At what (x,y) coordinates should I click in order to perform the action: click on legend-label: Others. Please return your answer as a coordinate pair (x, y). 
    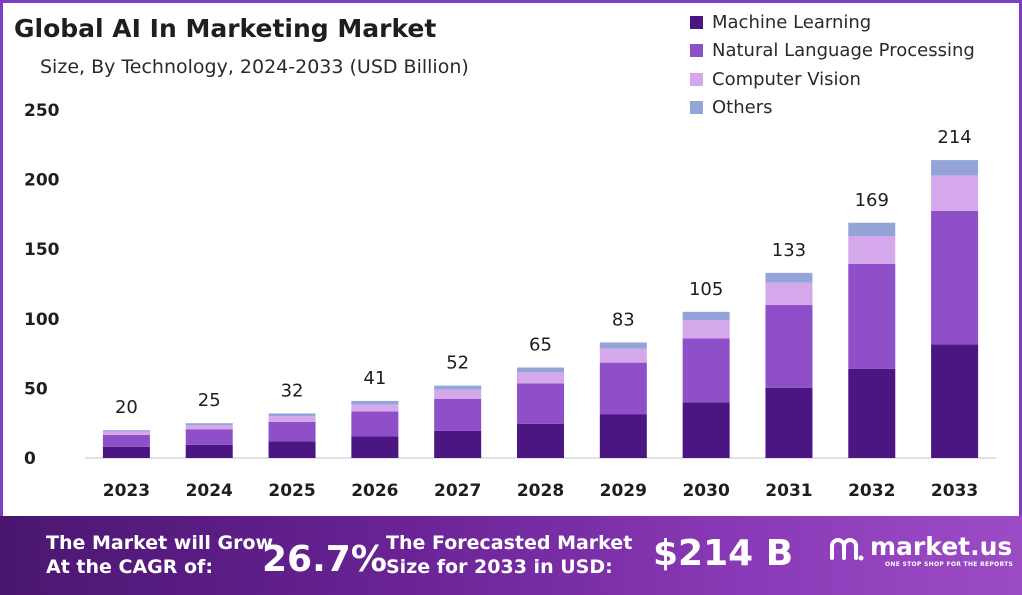
    Looking at the image, I should click on (742, 108).